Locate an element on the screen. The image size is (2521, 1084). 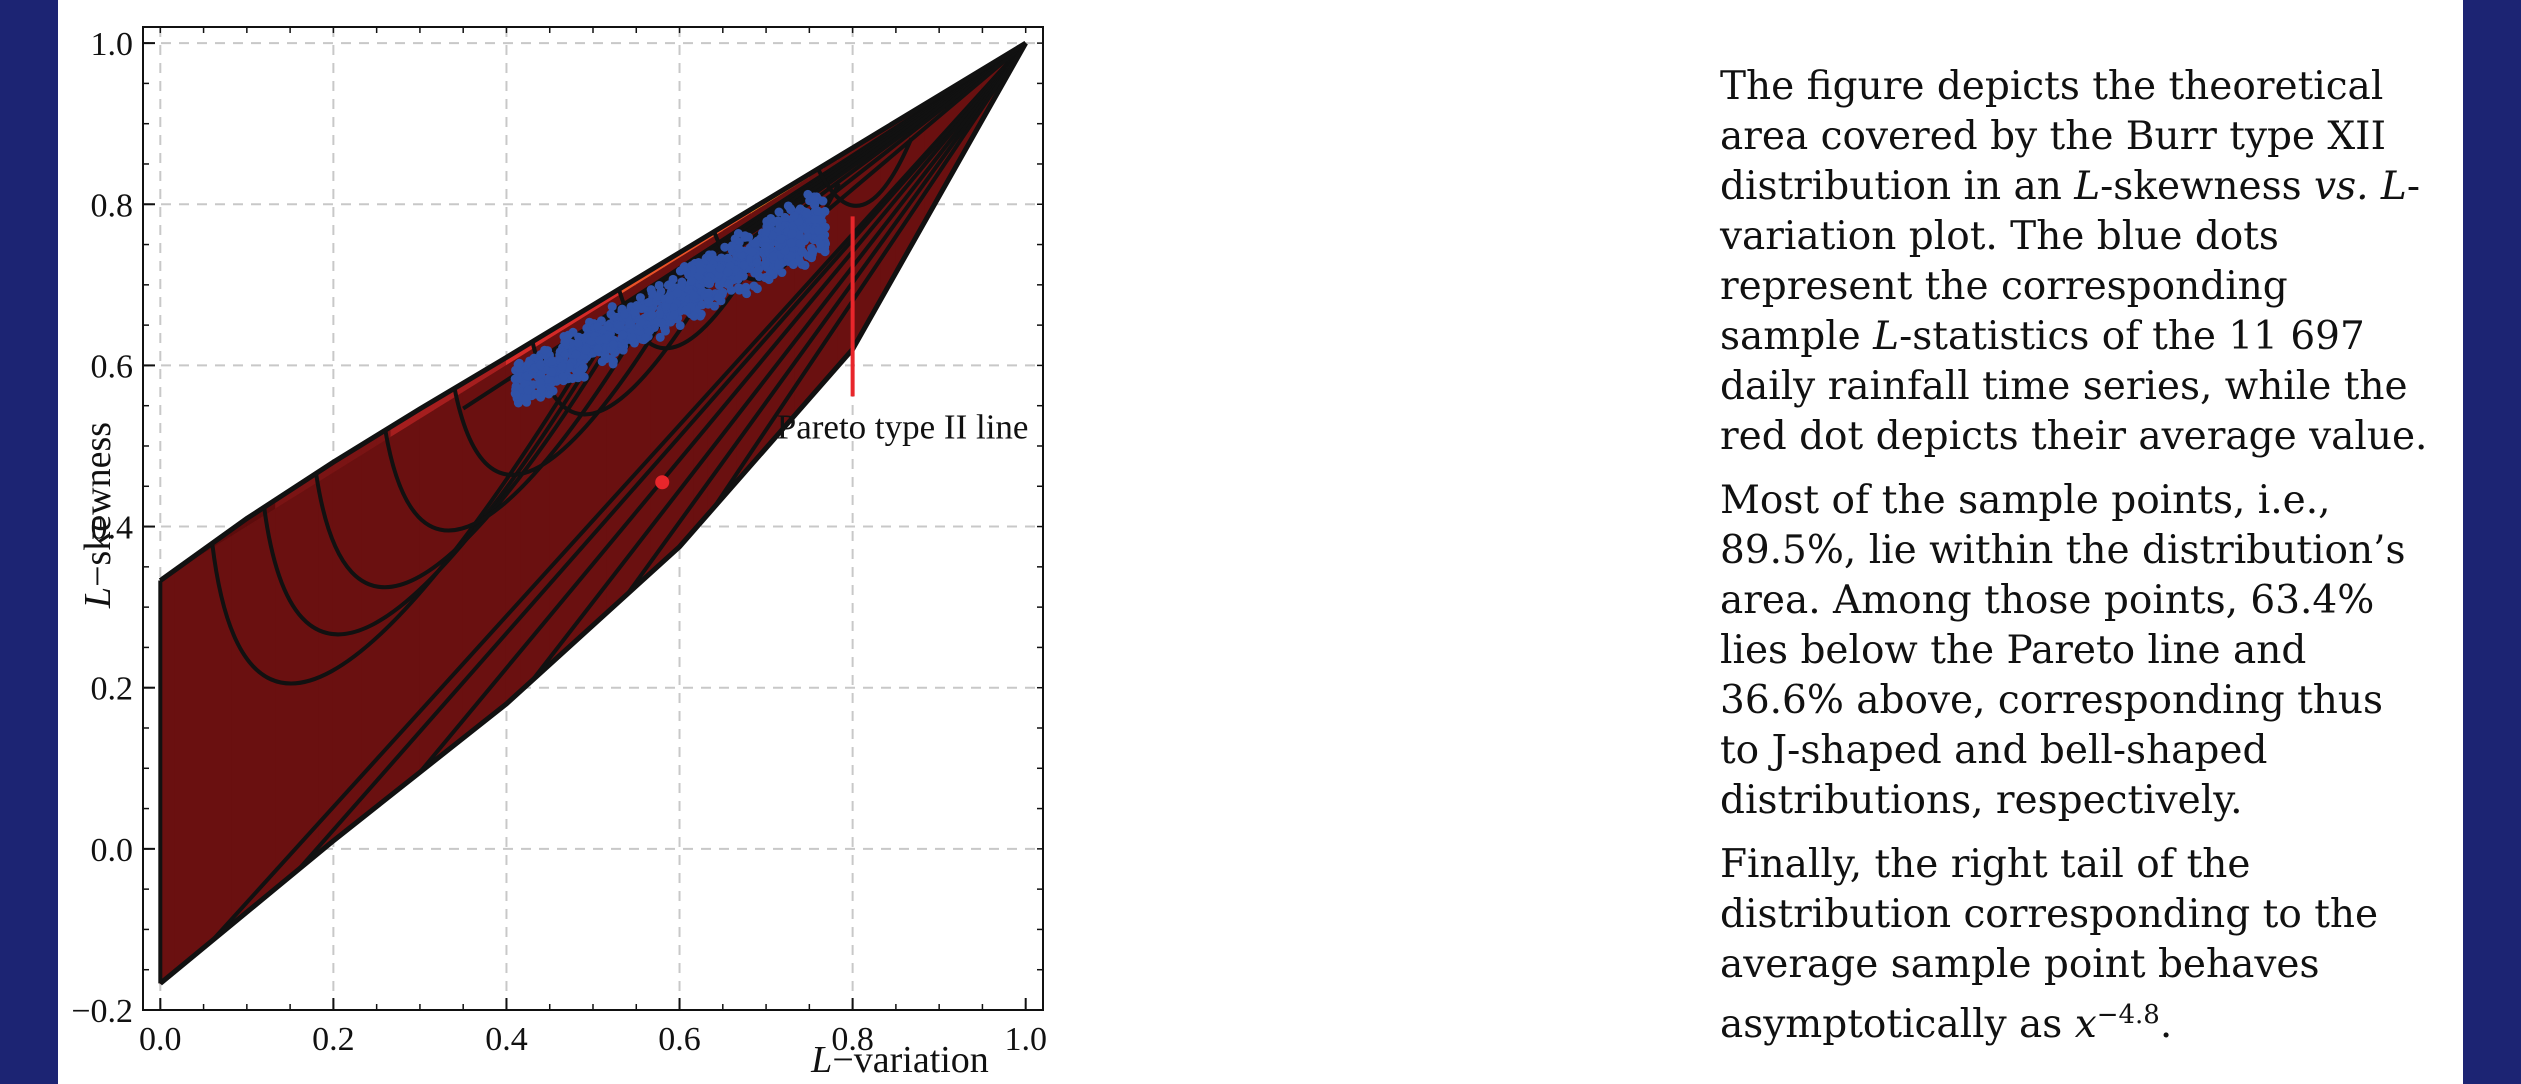
average-sample-point is located at coordinates (662, 482).